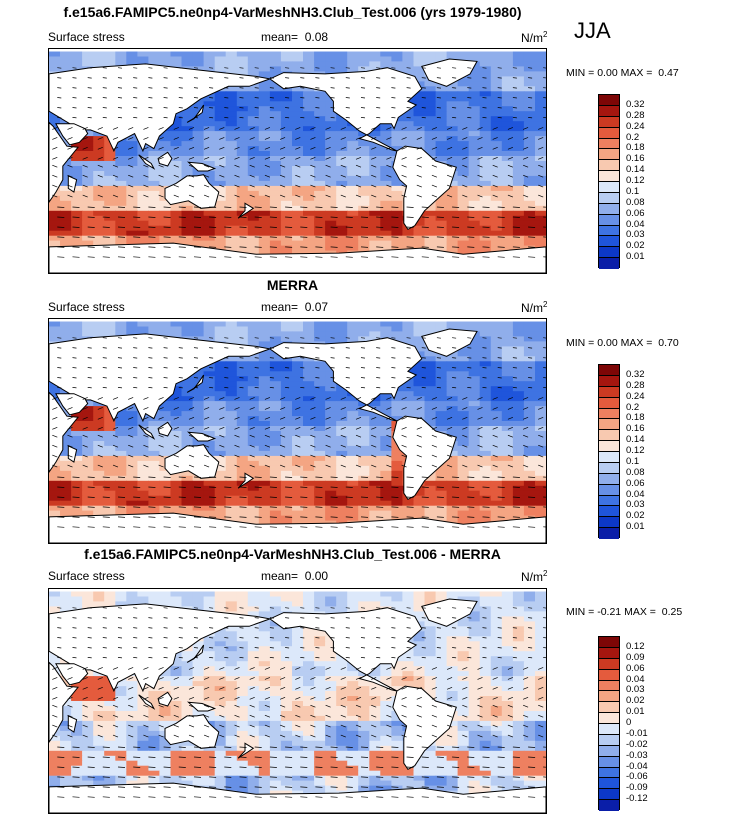 The image size is (733, 819). I want to click on min-value: 0.00, so click(607, 343).